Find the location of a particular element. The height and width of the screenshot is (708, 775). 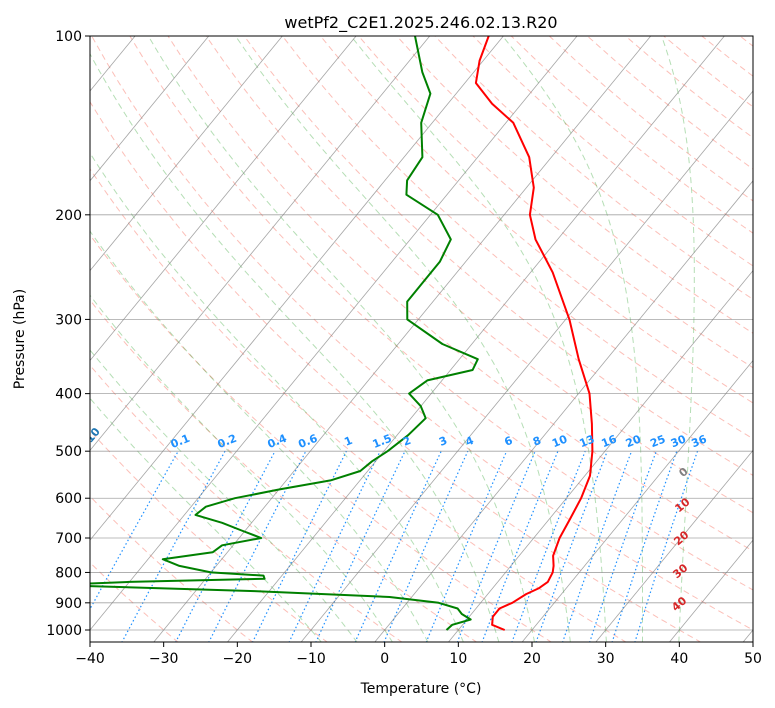

y-tick-label: 100 is located at coordinates (68, 37).